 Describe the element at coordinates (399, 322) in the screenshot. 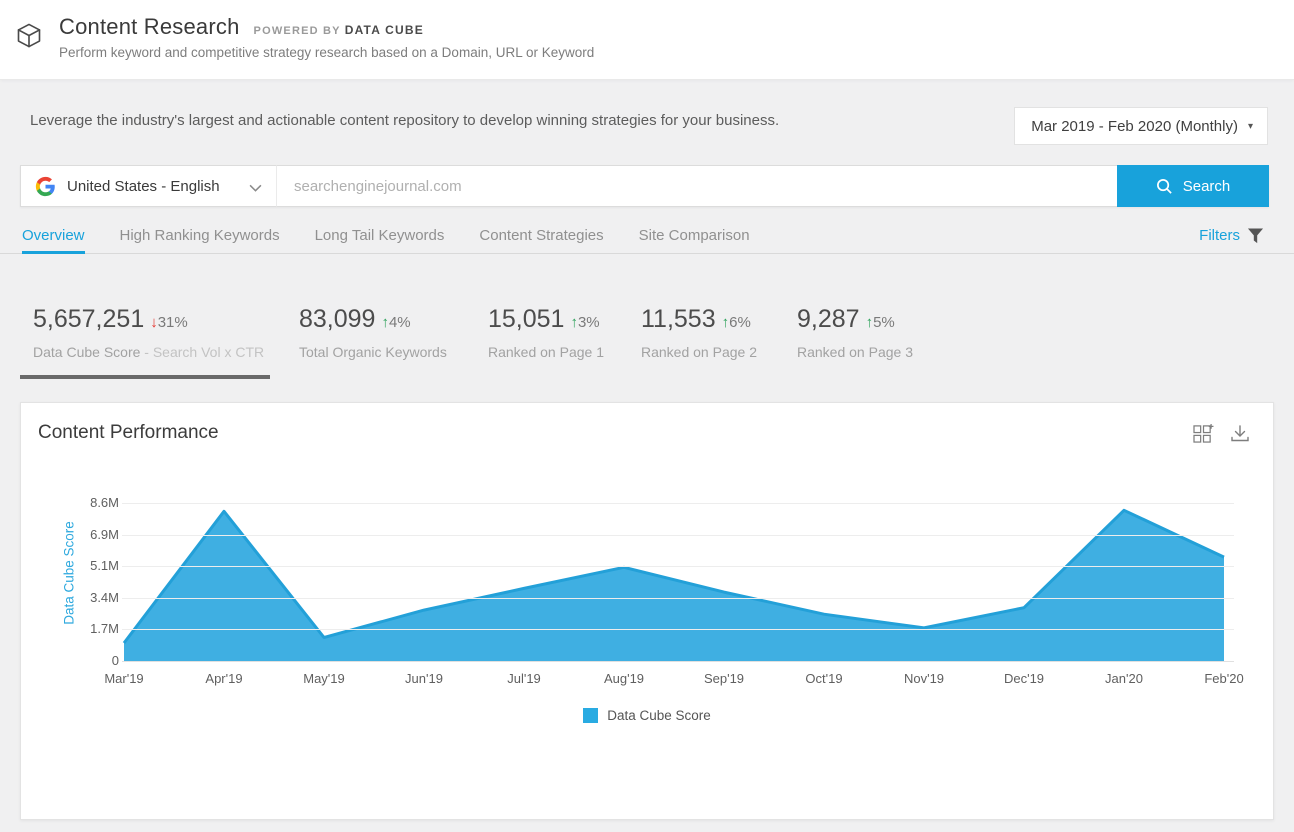

I see `stat-delta: 4%` at that location.